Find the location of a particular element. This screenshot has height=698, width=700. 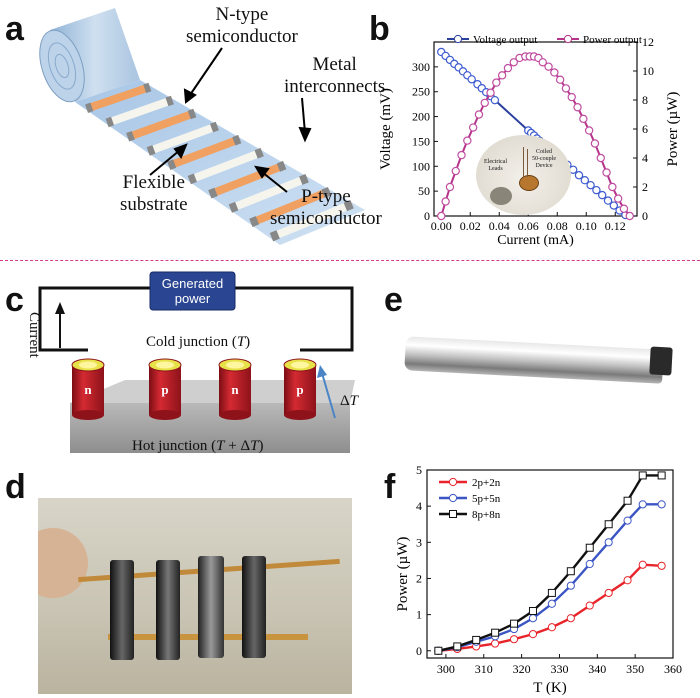

panel-label-f: f is located at coordinates (390, 487).